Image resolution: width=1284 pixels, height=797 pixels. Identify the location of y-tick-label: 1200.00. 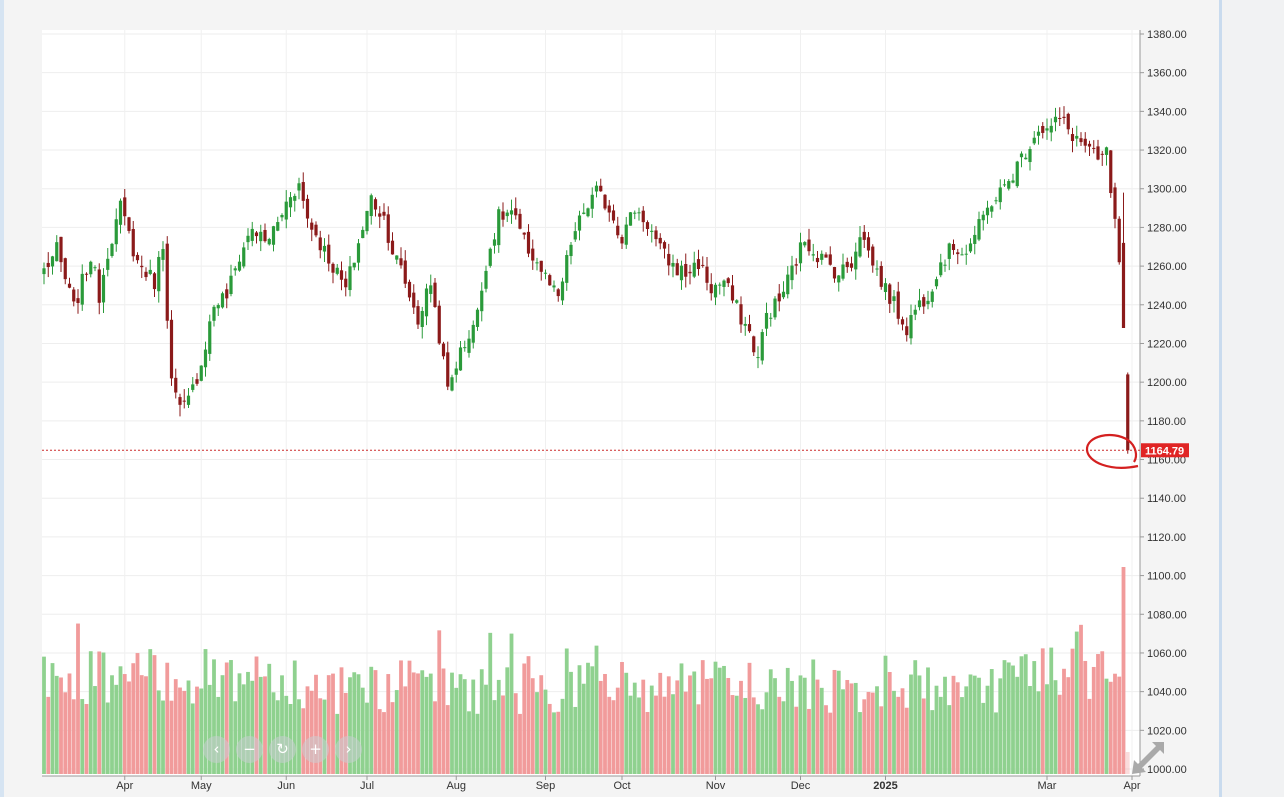
(1167, 383).